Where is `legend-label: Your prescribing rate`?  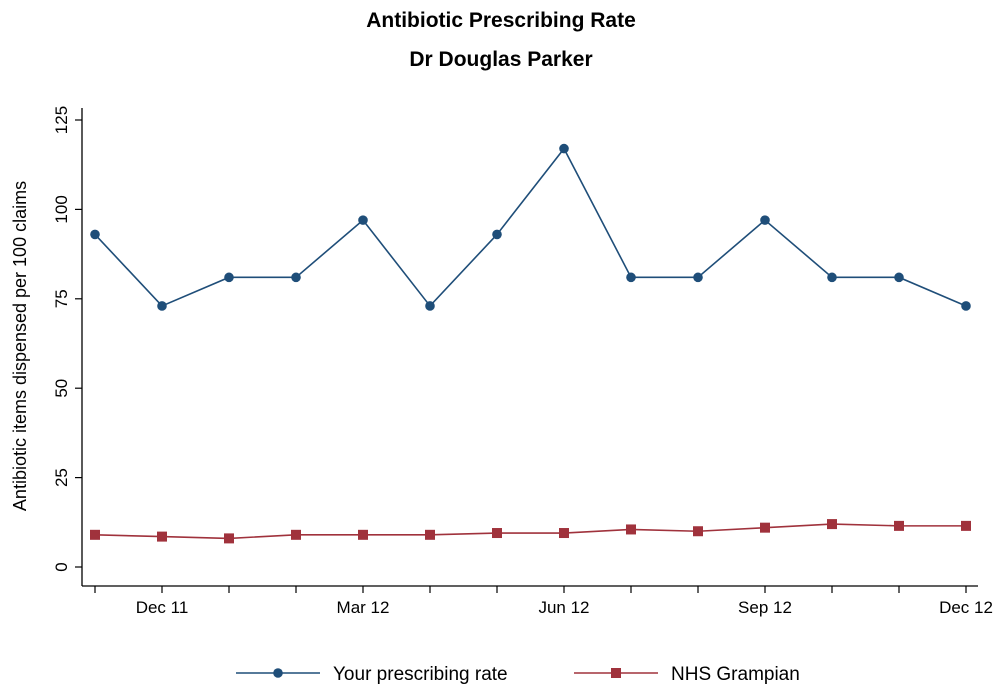
legend-label: Your prescribing rate is located at coordinates (420, 674).